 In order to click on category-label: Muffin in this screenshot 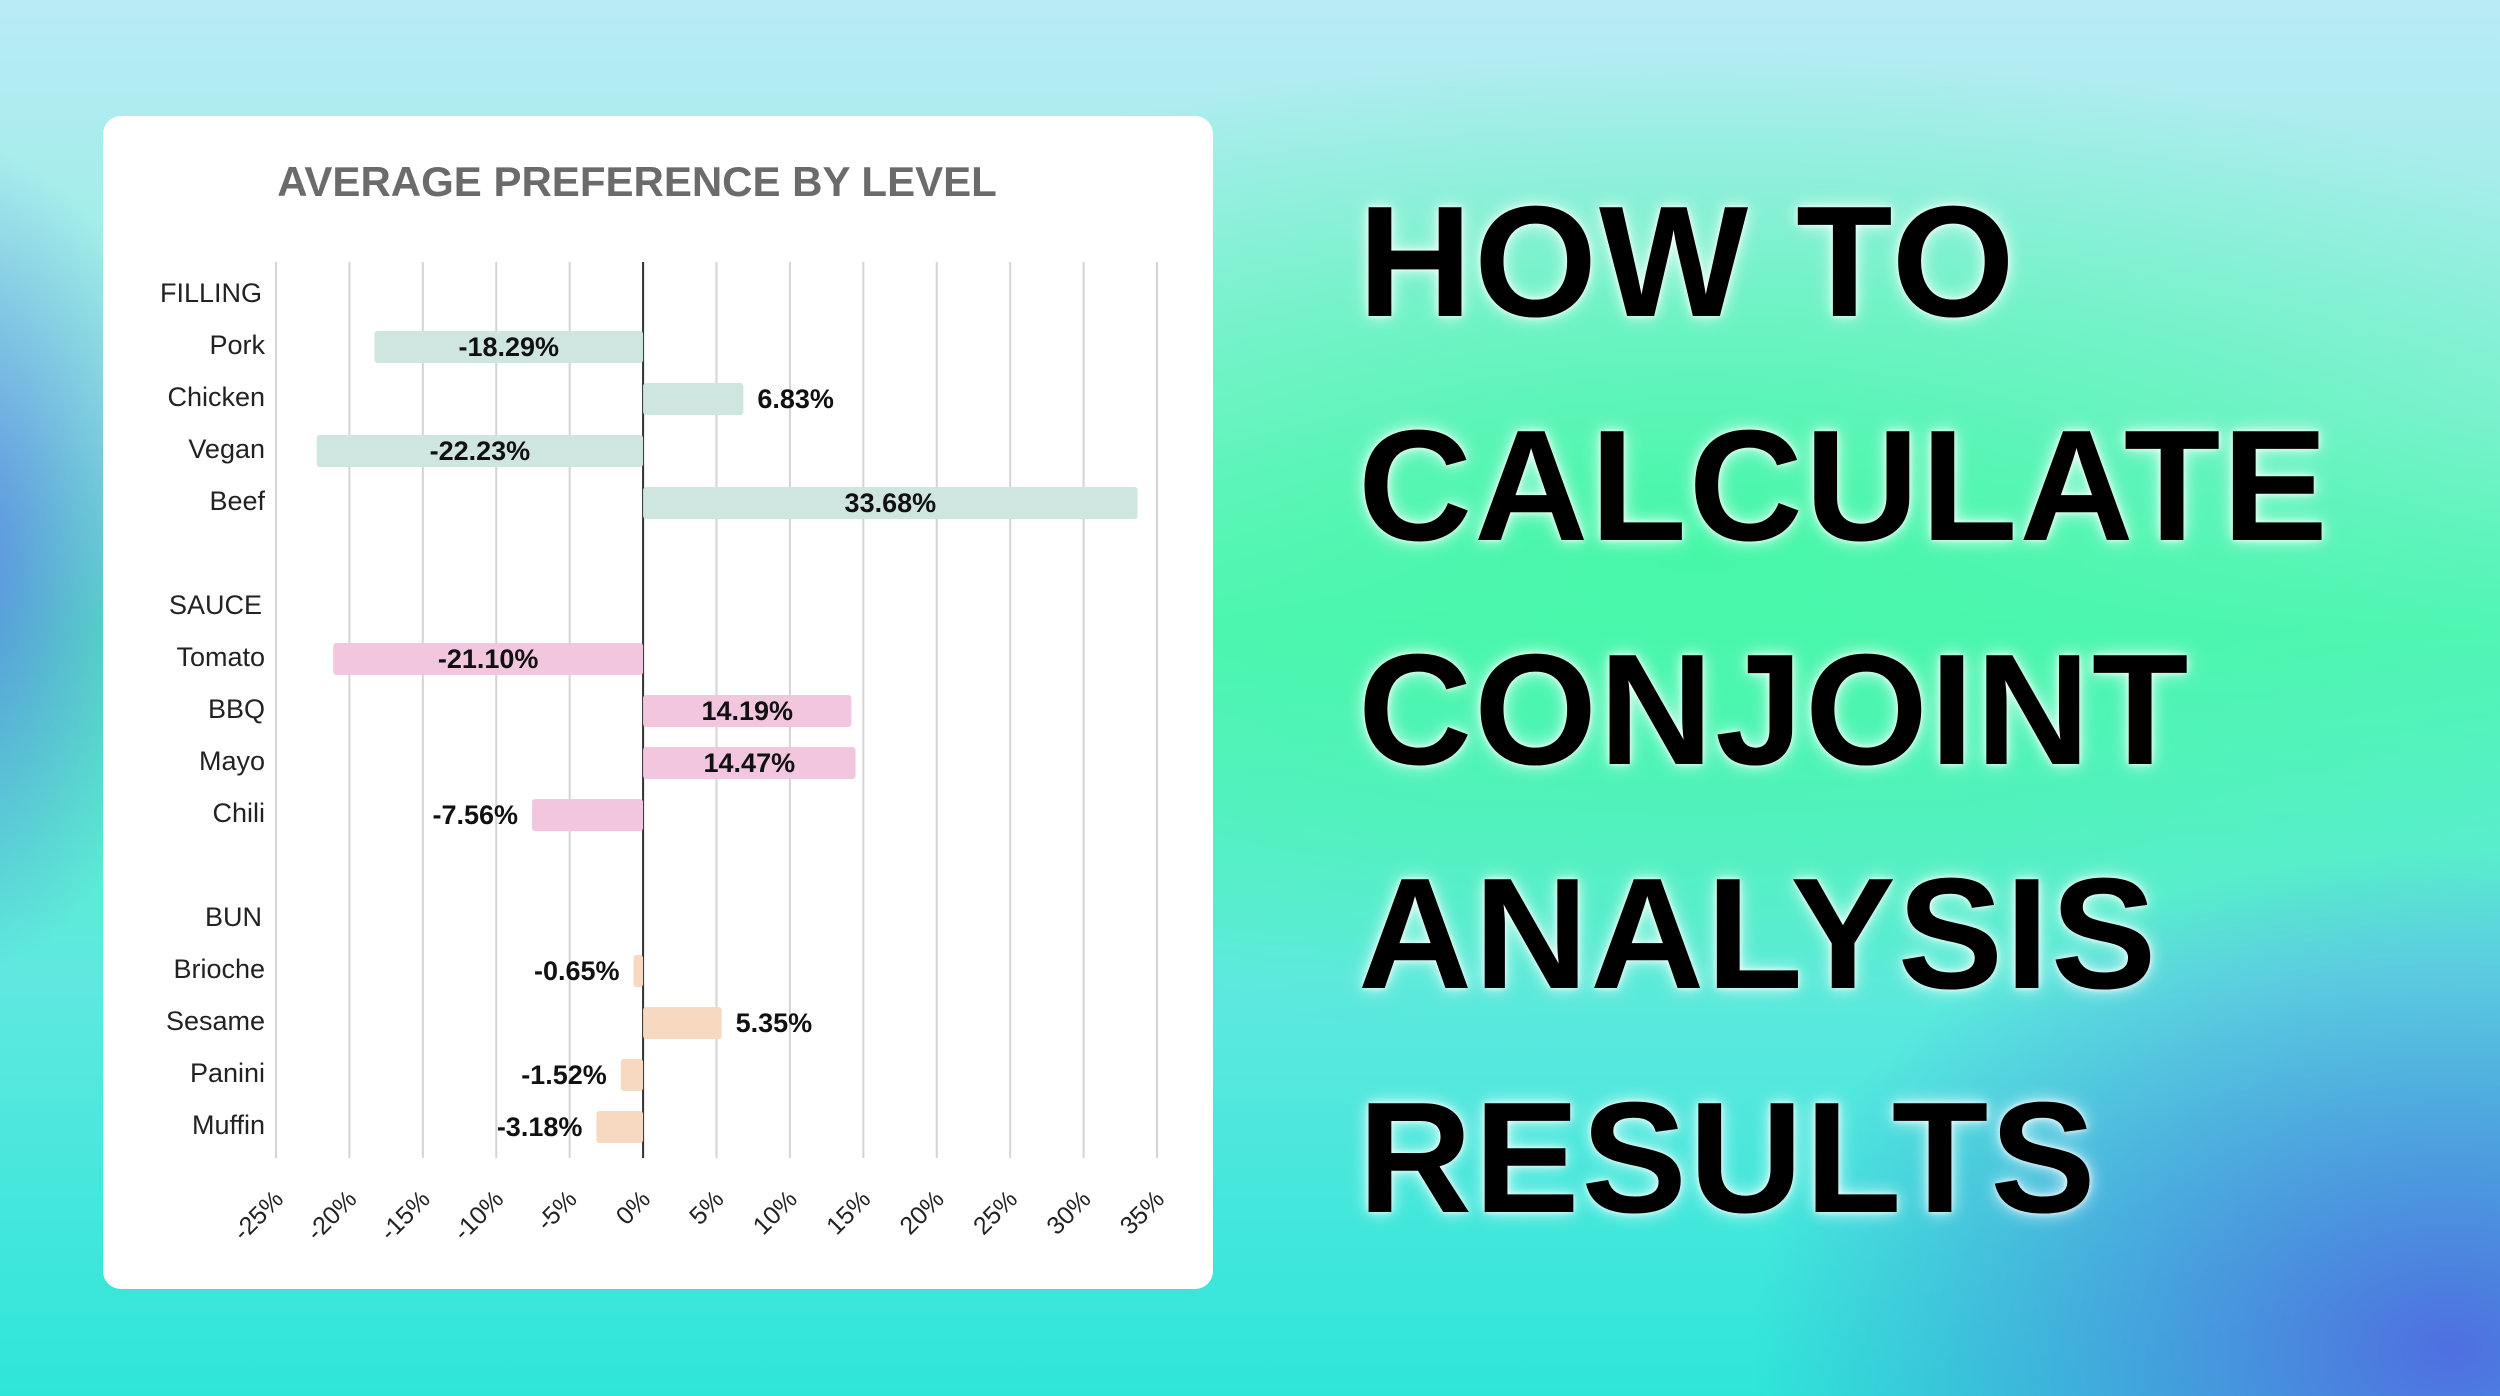, I will do `click(228, 1125)`.